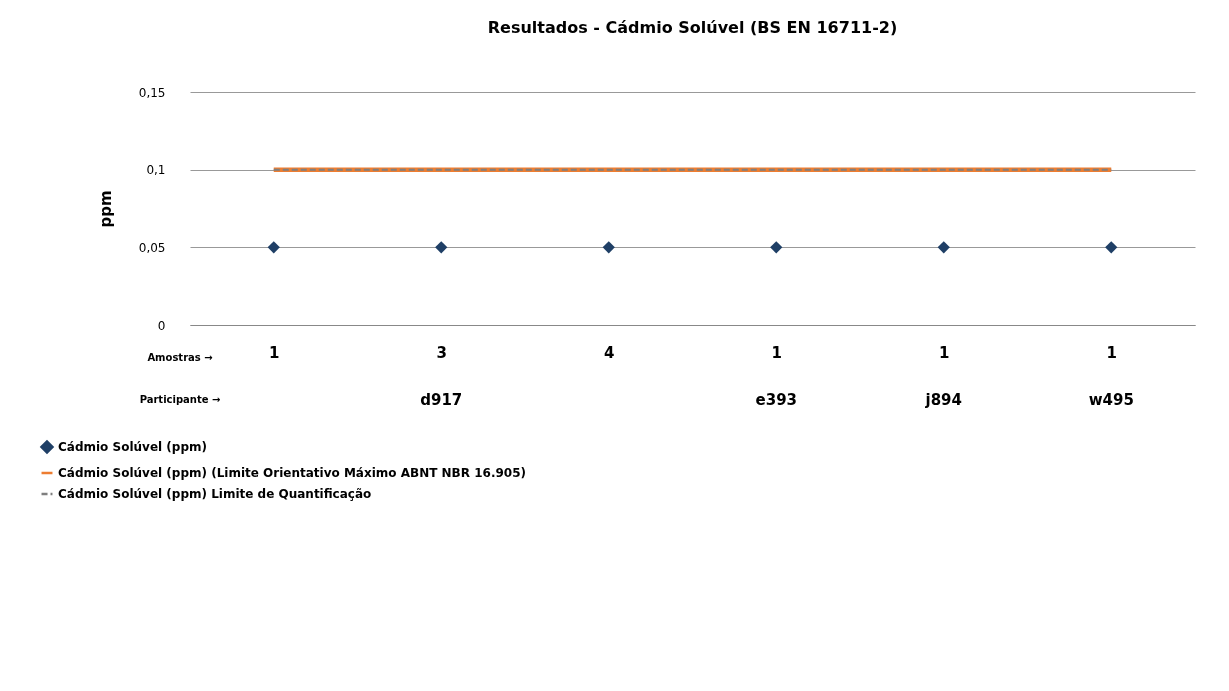 This screenshot has height=691, width=1229. Describe the element at coordinates (609, 352) in the screenshot. I see `x-tick-label: 4` at that location.